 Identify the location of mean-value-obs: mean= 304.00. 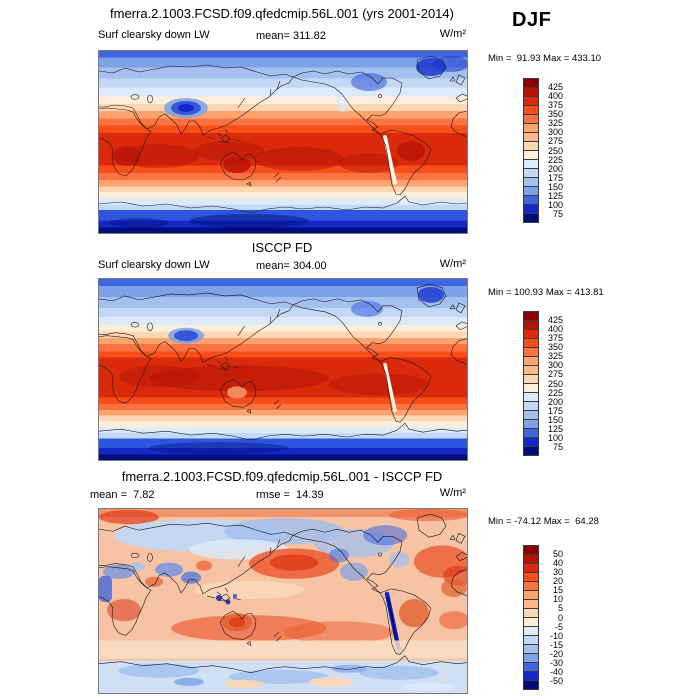
(291, 266).